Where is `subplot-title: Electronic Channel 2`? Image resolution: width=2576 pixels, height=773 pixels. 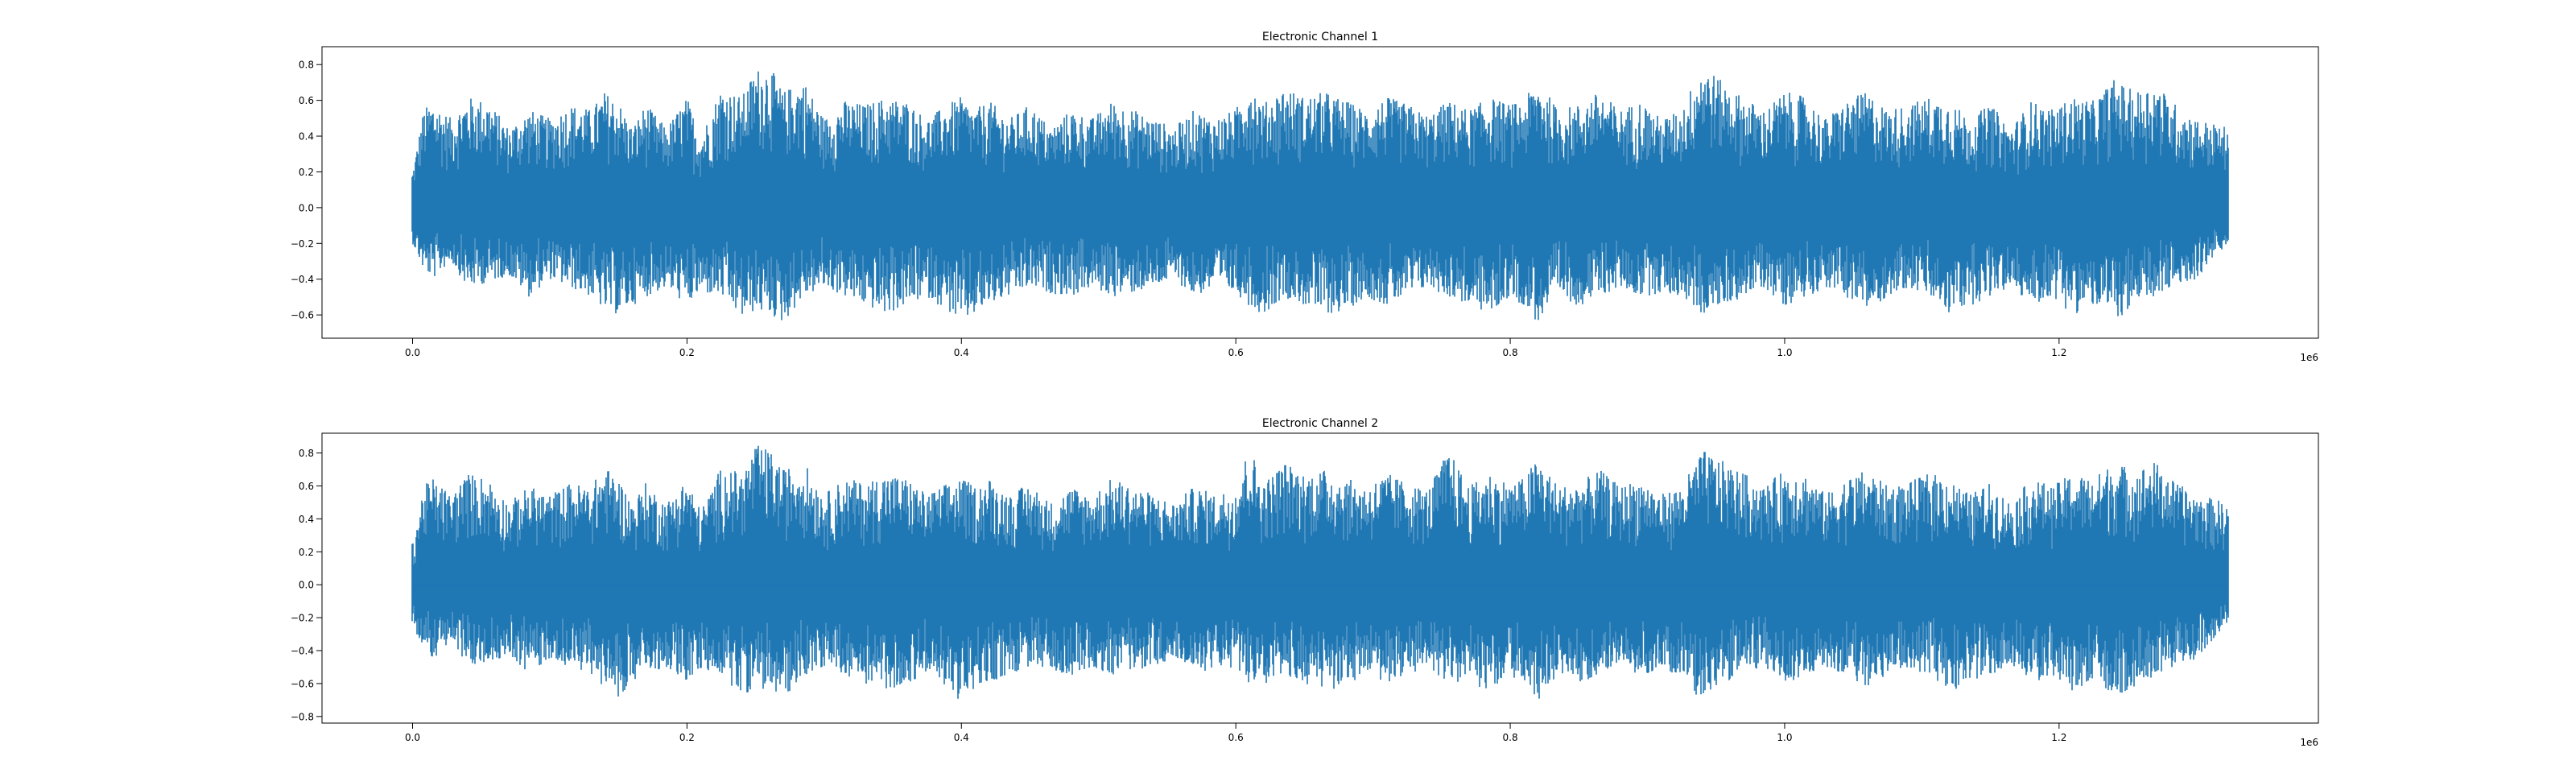
subplot-title: Electronic Channel 2 is located at coordinates (1320, 423).